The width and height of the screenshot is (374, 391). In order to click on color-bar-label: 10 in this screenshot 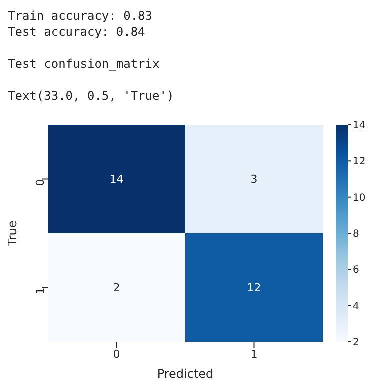, I will do `click(359, 198)`.